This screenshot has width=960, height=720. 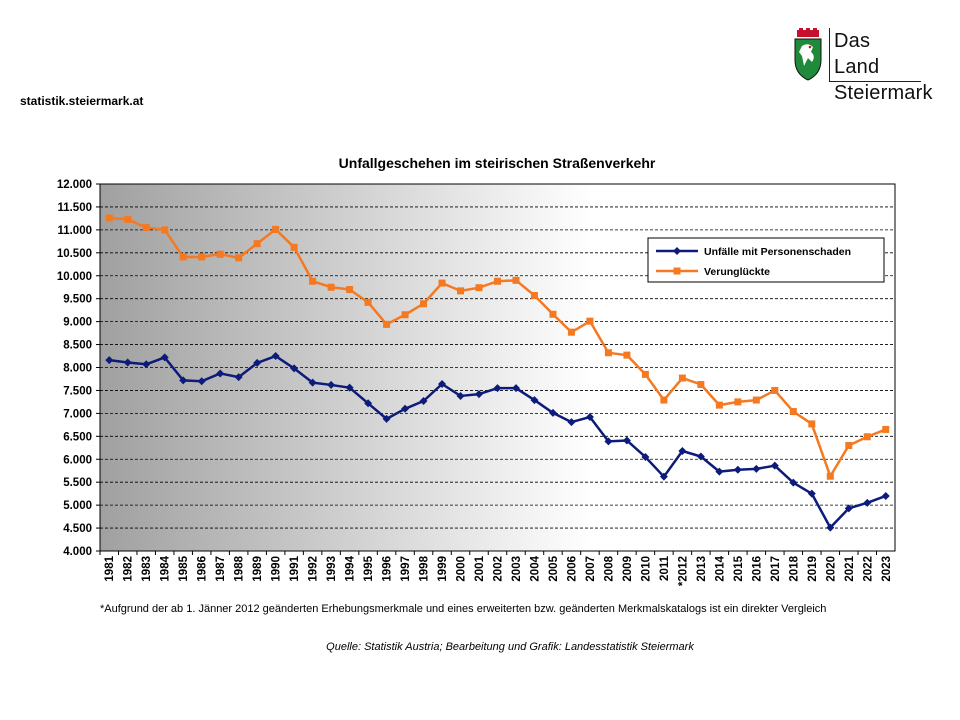 What do you see at coordinates (77, 300) in the screenshot?
I see `y-tick-label: 9.500` at bounding box center [77, 300].